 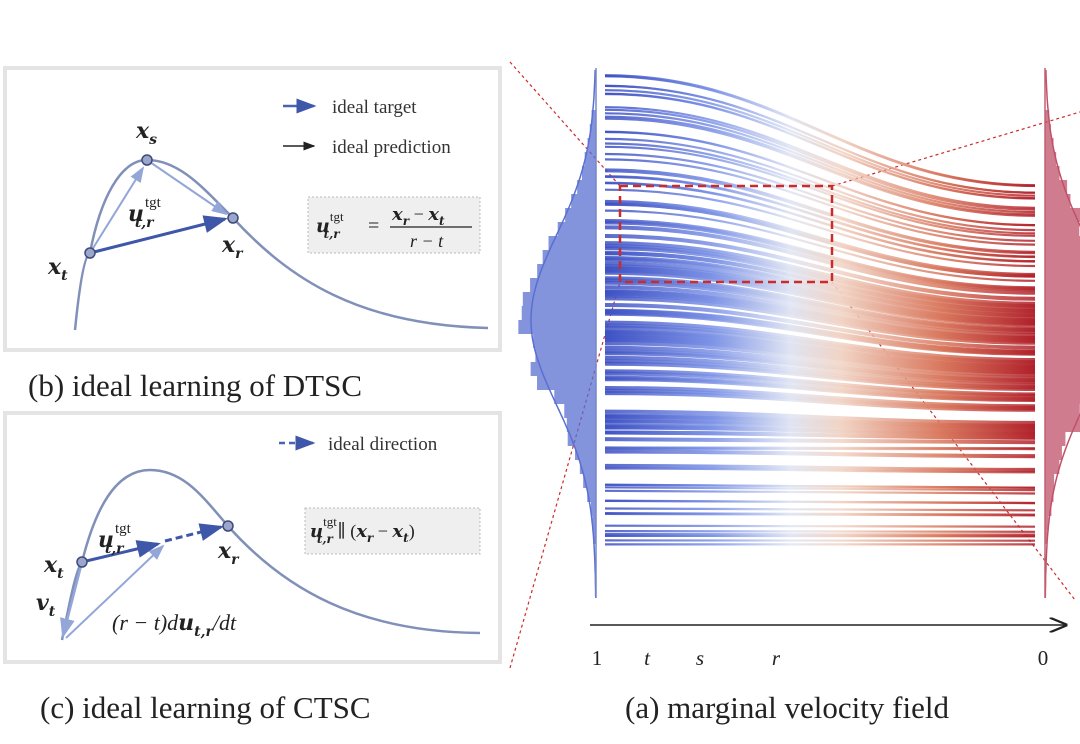 What do you see at coordinates (115, 591) in the screenshot?
I see `arrow-derivative` at bounding box center [115, 591].